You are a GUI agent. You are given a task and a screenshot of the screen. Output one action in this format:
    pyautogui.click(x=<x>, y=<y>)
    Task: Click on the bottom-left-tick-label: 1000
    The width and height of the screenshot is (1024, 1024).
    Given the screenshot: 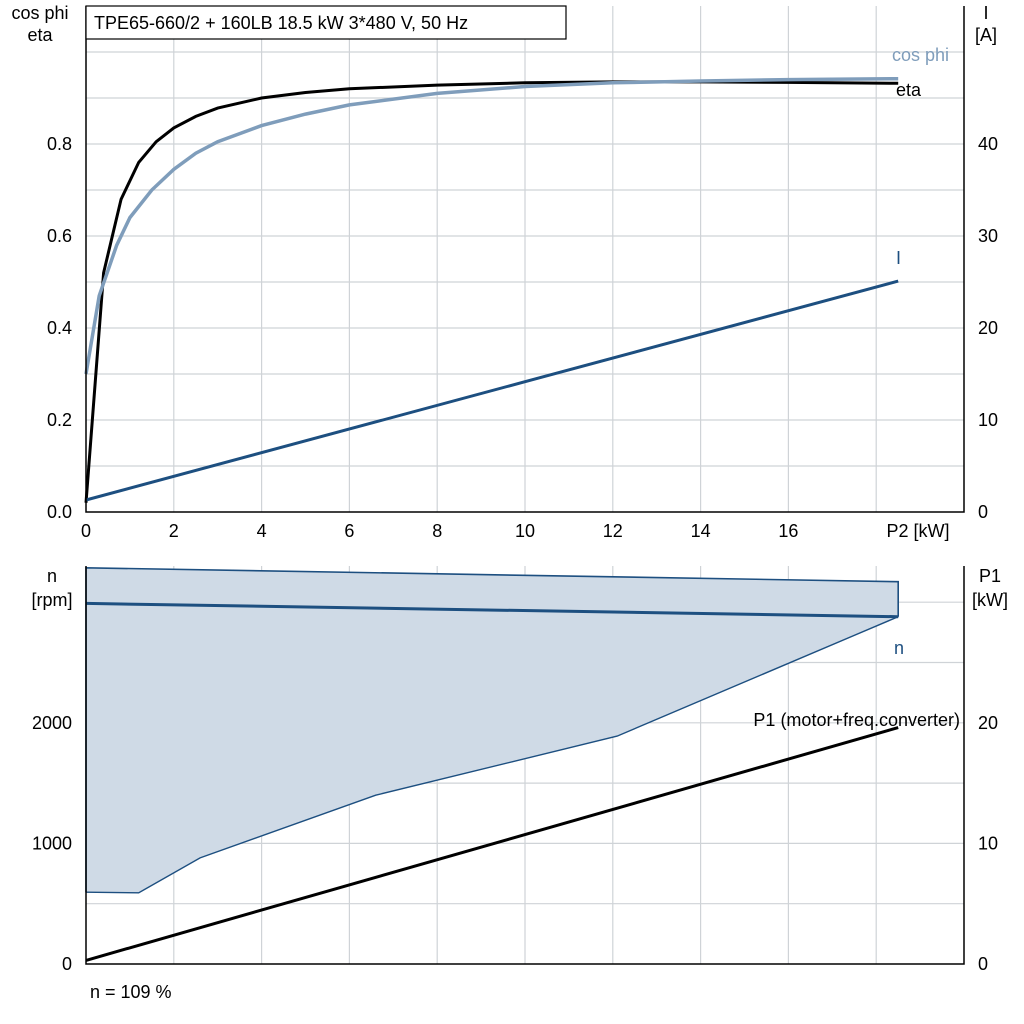 What is the action you would take?
    pyautogui.click(x=52, y=843)
    